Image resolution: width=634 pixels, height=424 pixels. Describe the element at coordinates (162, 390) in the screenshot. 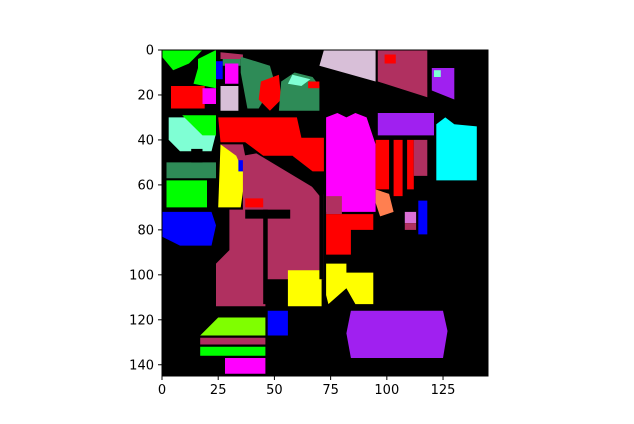

I see `x-tick-label: 0` at that location.